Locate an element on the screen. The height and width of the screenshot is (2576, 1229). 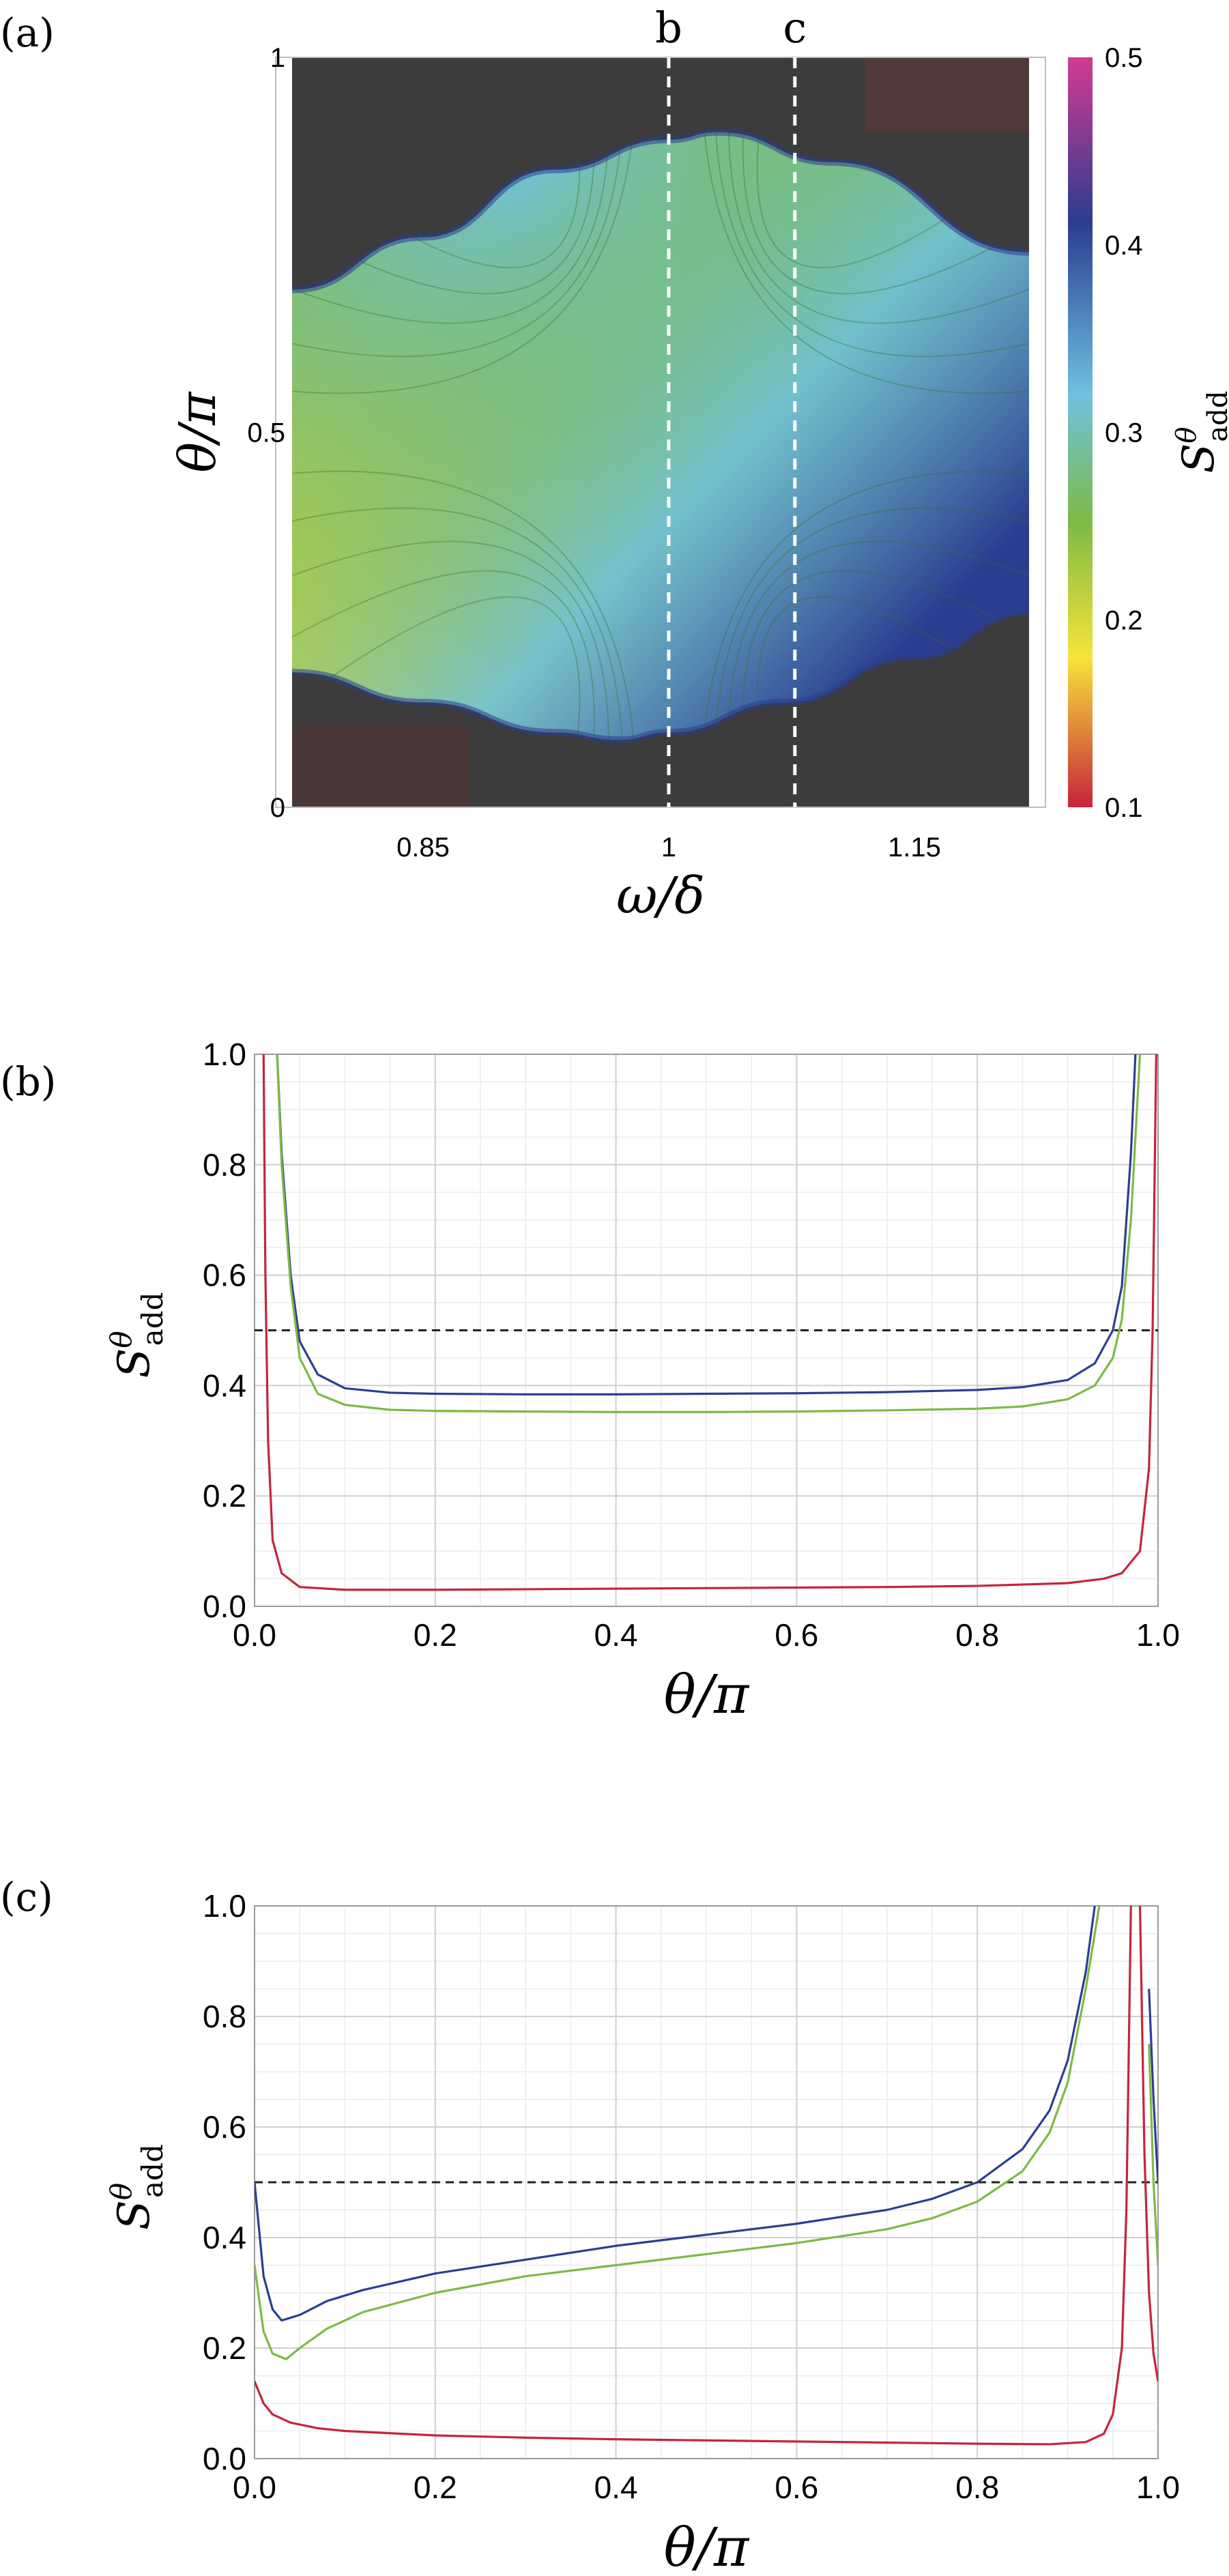
colorbar is located at coordinates (1080, 432).